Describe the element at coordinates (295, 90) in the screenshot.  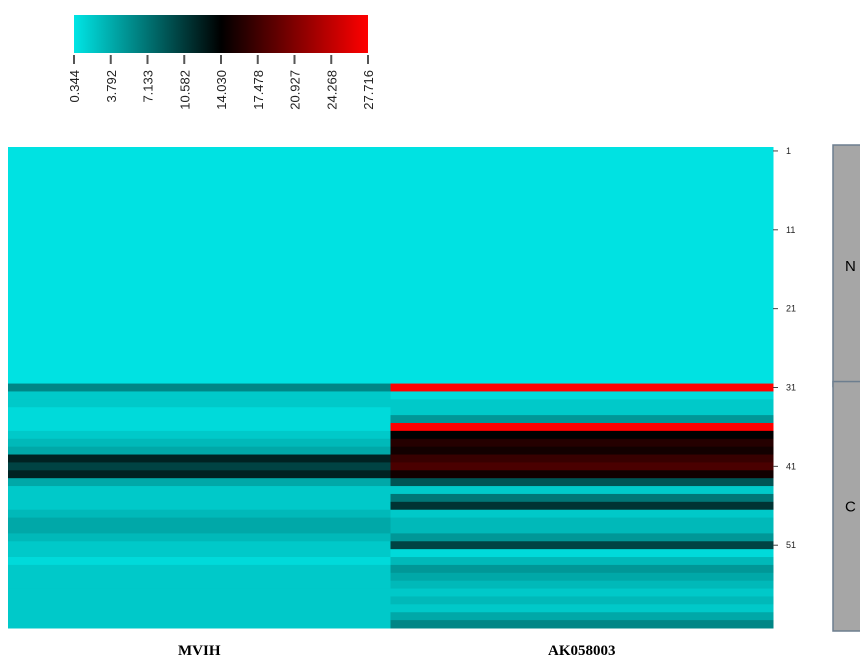
I see `colorbar-tick-label: 20.927` at that location.